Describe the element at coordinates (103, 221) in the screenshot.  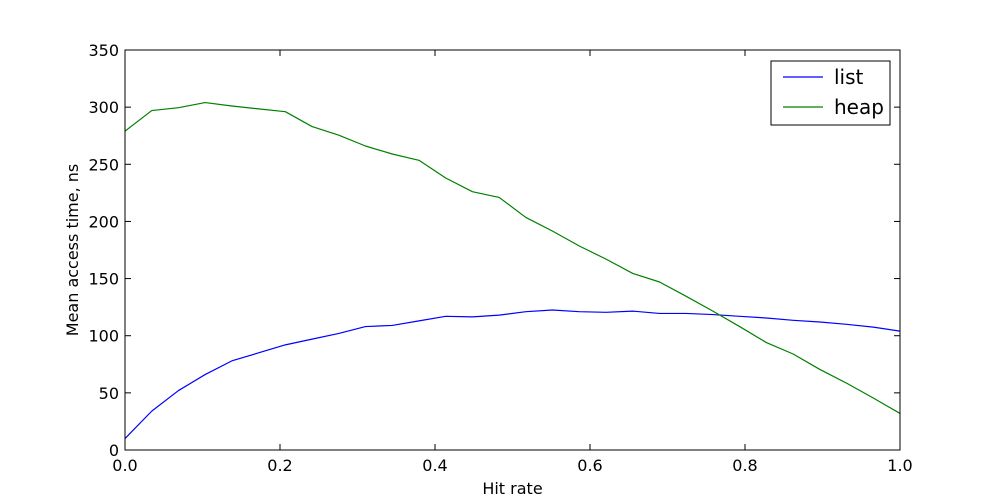
I see `y-tick-label: 200` at that location.